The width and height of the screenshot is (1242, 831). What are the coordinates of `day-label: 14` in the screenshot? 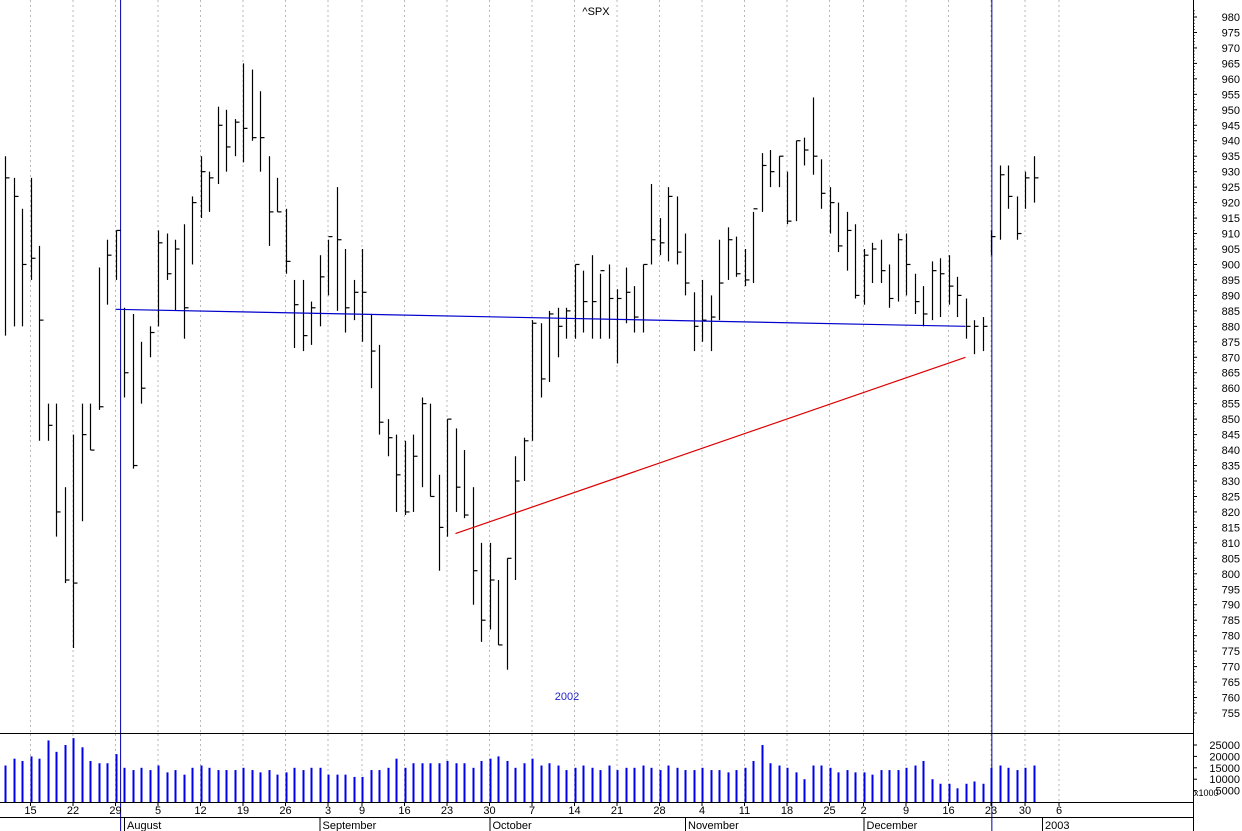 It's located at (574, 811).